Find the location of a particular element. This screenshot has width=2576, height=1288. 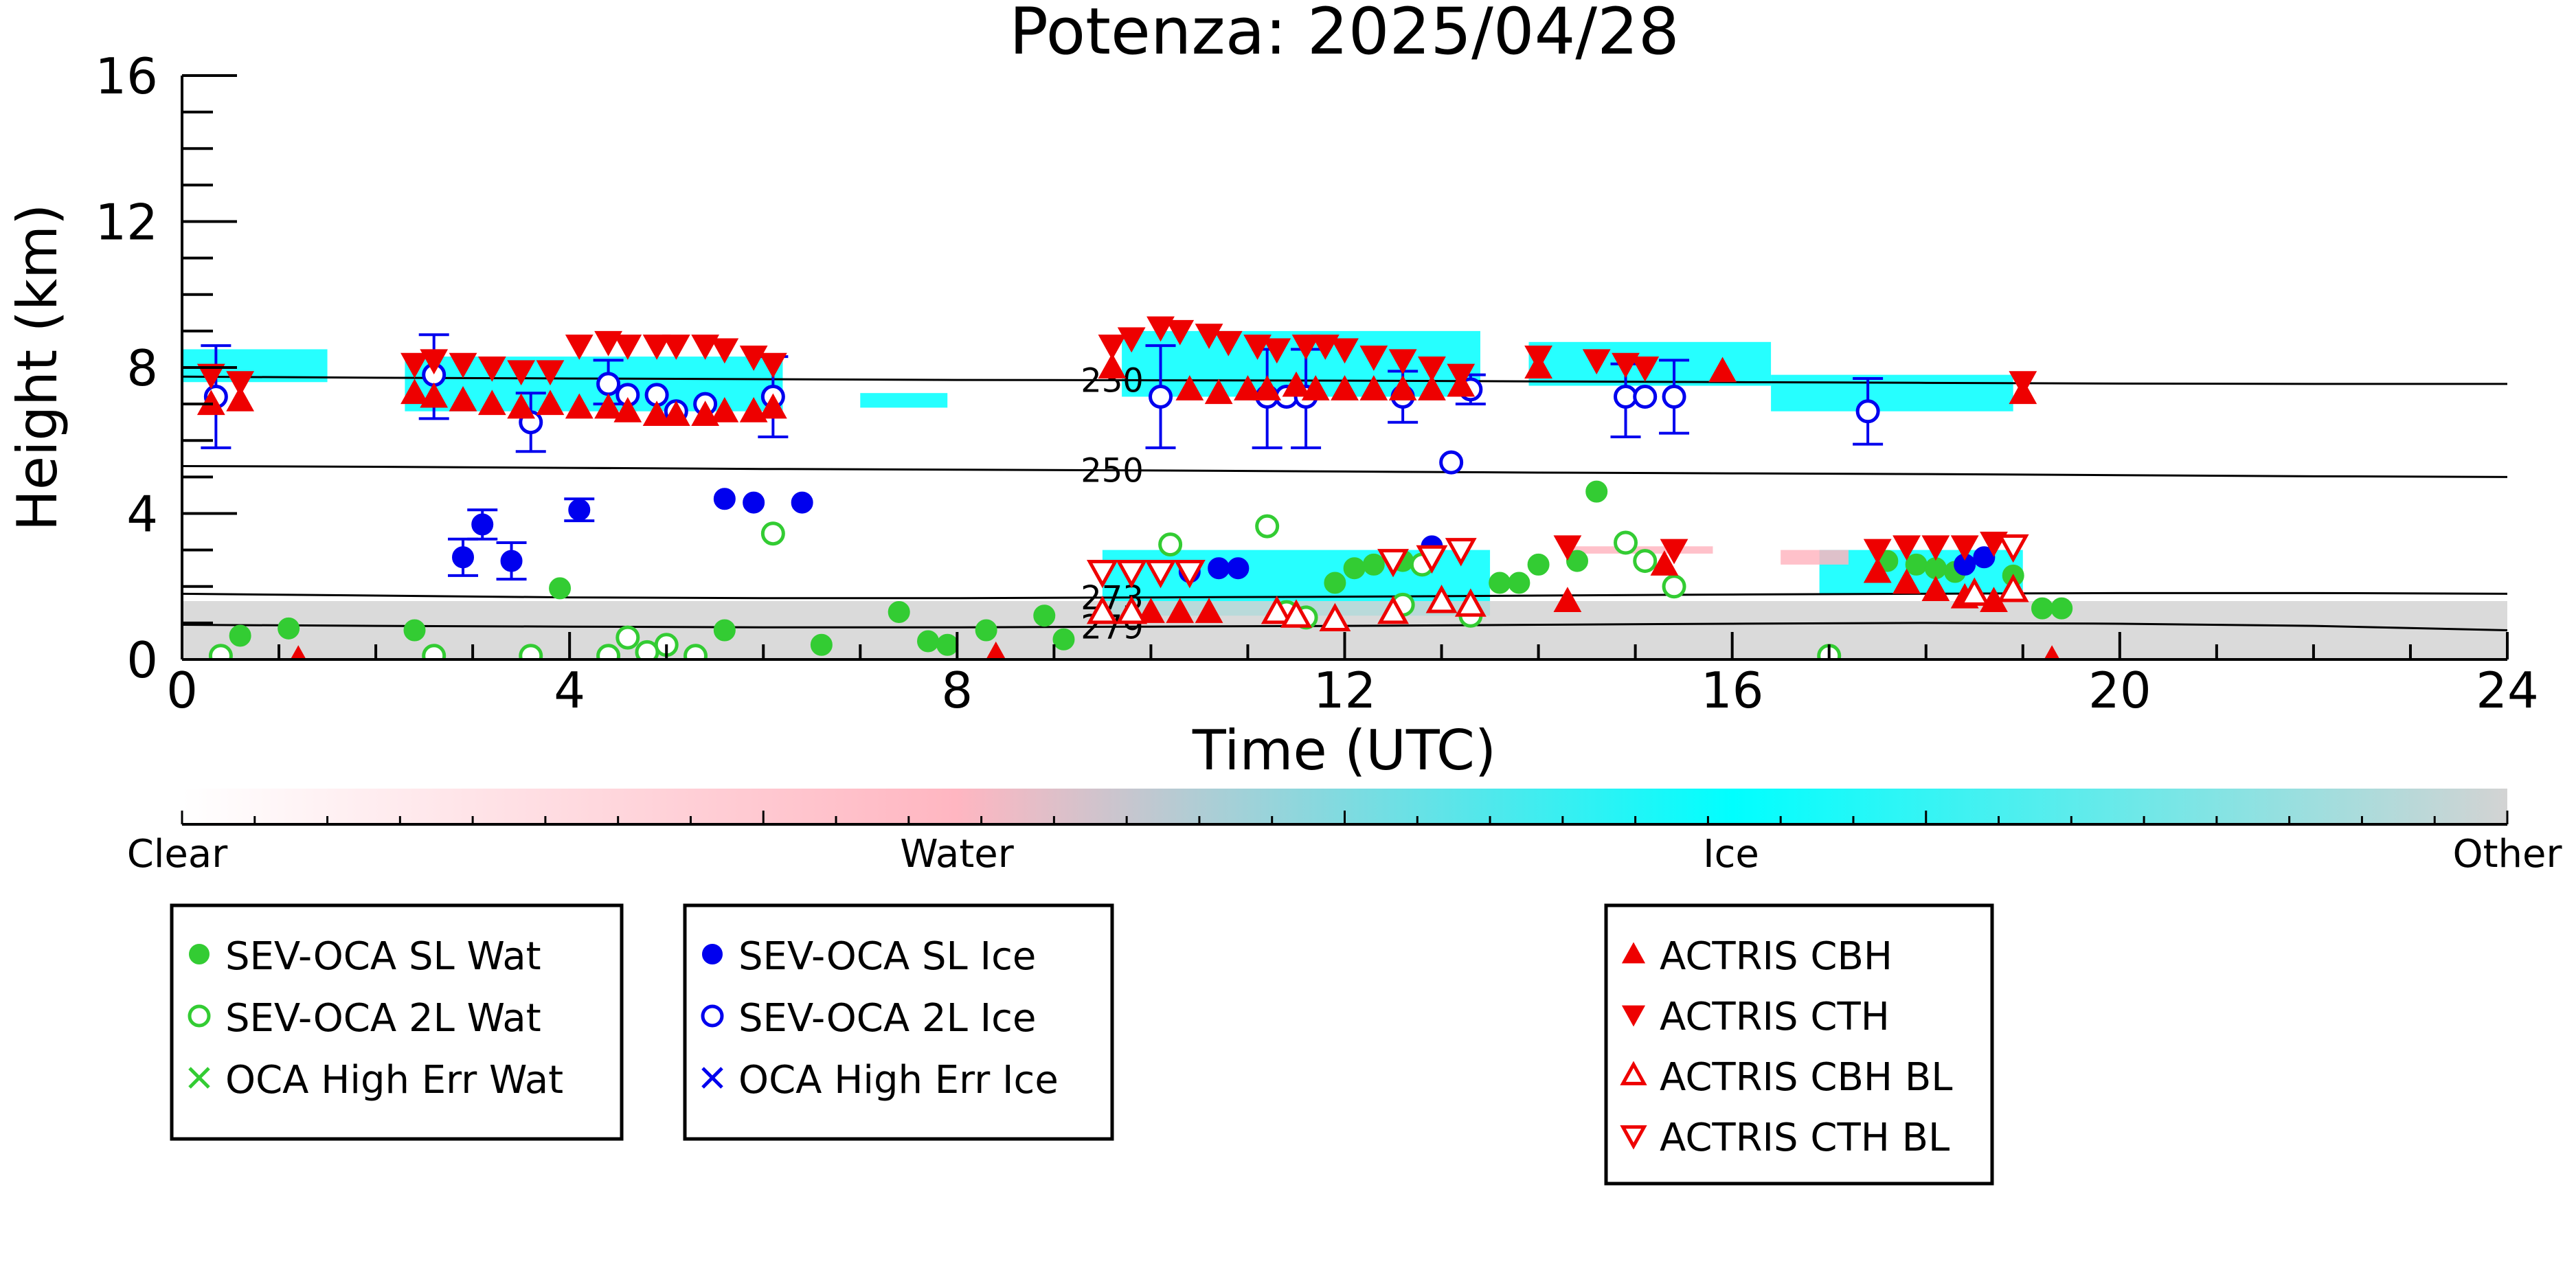

x-stroke is located at coordinates (712, 1078).